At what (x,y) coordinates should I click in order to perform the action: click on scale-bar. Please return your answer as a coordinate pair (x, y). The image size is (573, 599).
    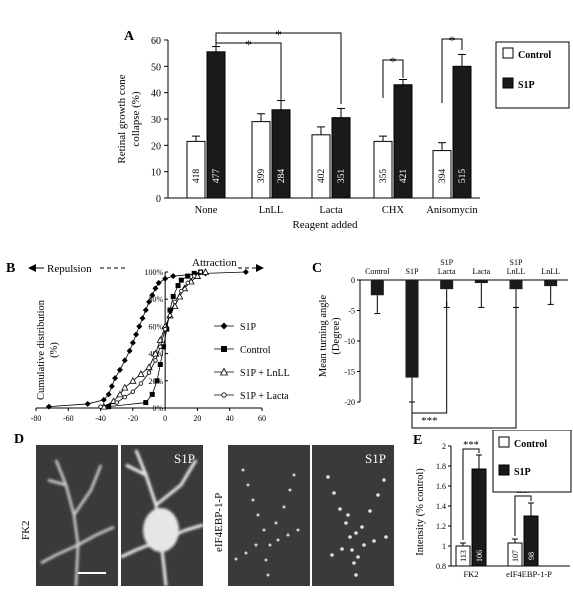
    Looking at the image, I should click on (92, 573).